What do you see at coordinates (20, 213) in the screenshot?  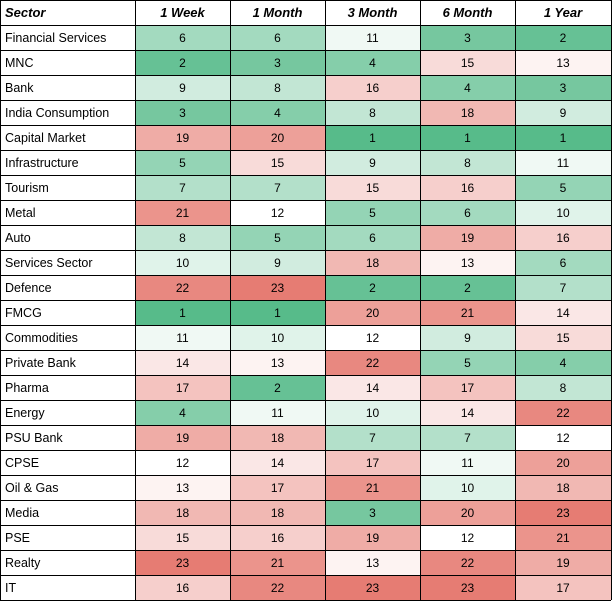 I see `sector-label: Metal` at bounding box center [20, 213].